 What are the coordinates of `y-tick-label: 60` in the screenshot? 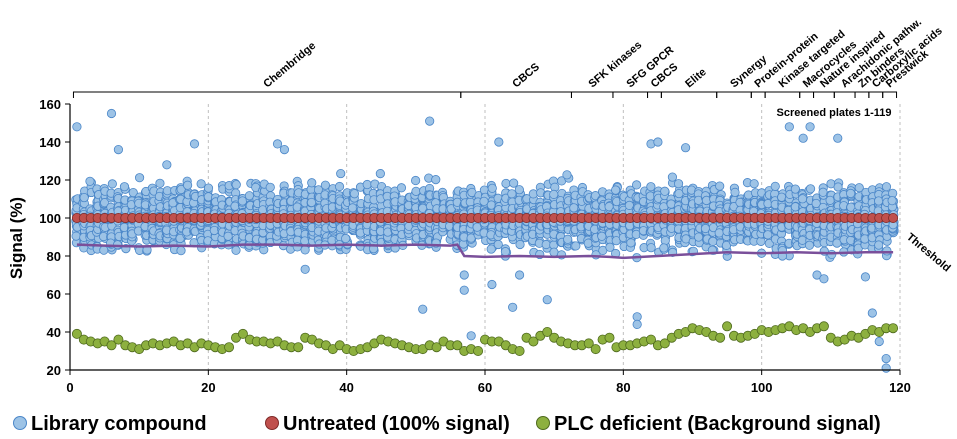 It's located at (54, 294).